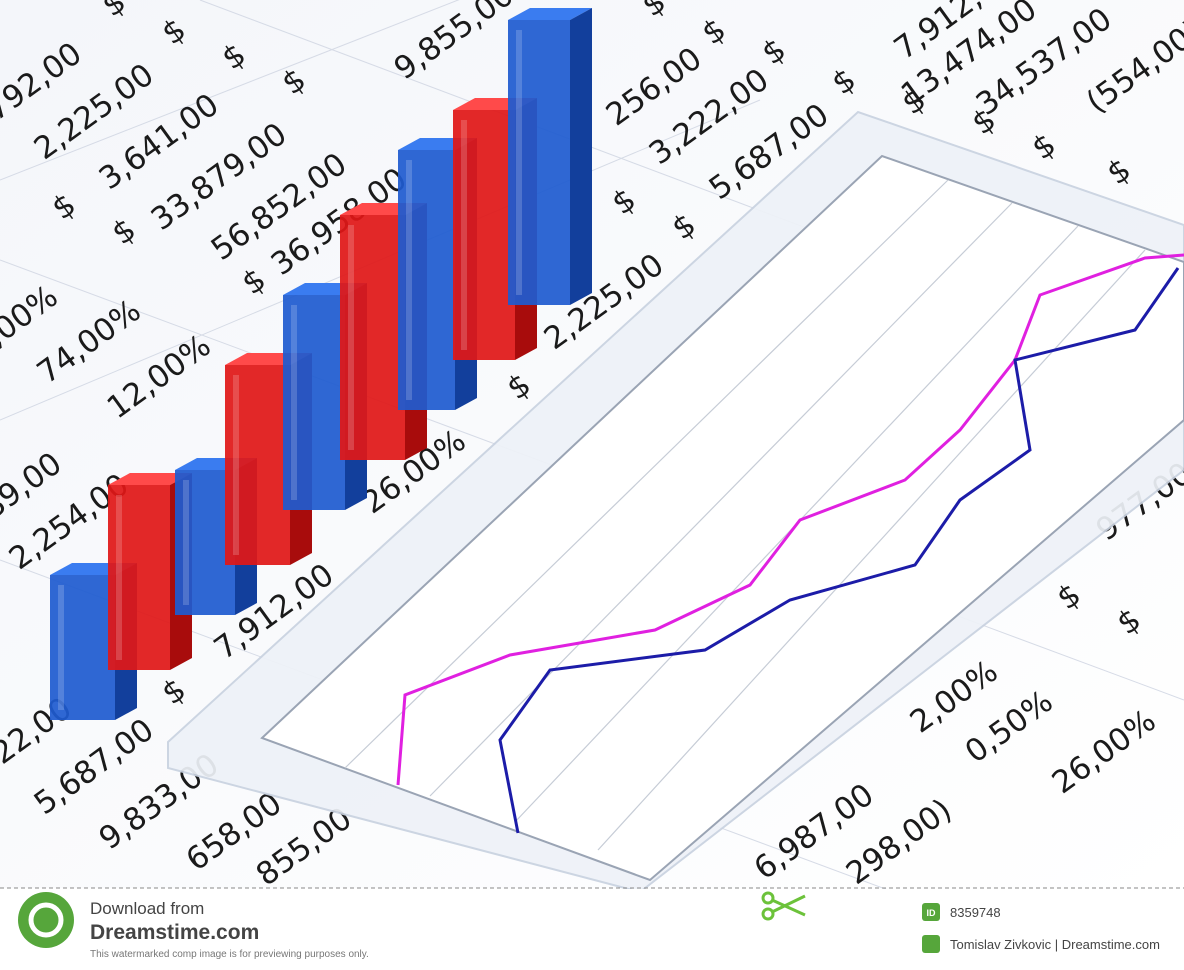  I want to click on logo, so click(46, 920).